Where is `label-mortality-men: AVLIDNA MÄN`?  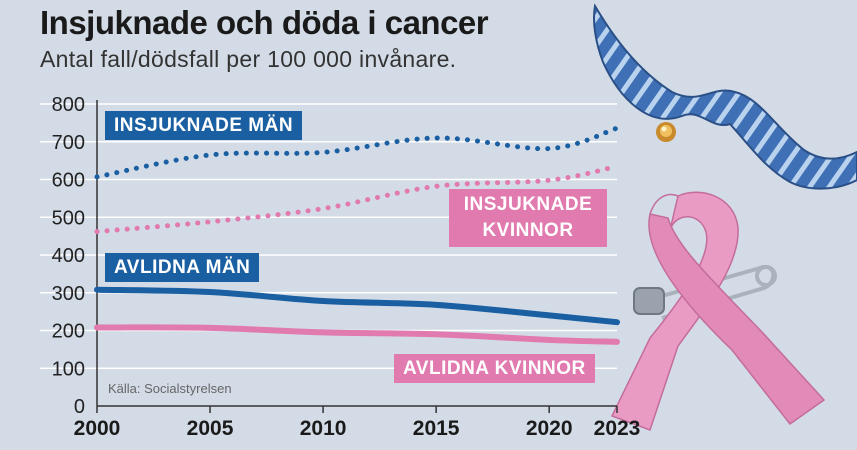
label-mortality-men: AVLIDNA MÄN is located at coordinates (182, 267).